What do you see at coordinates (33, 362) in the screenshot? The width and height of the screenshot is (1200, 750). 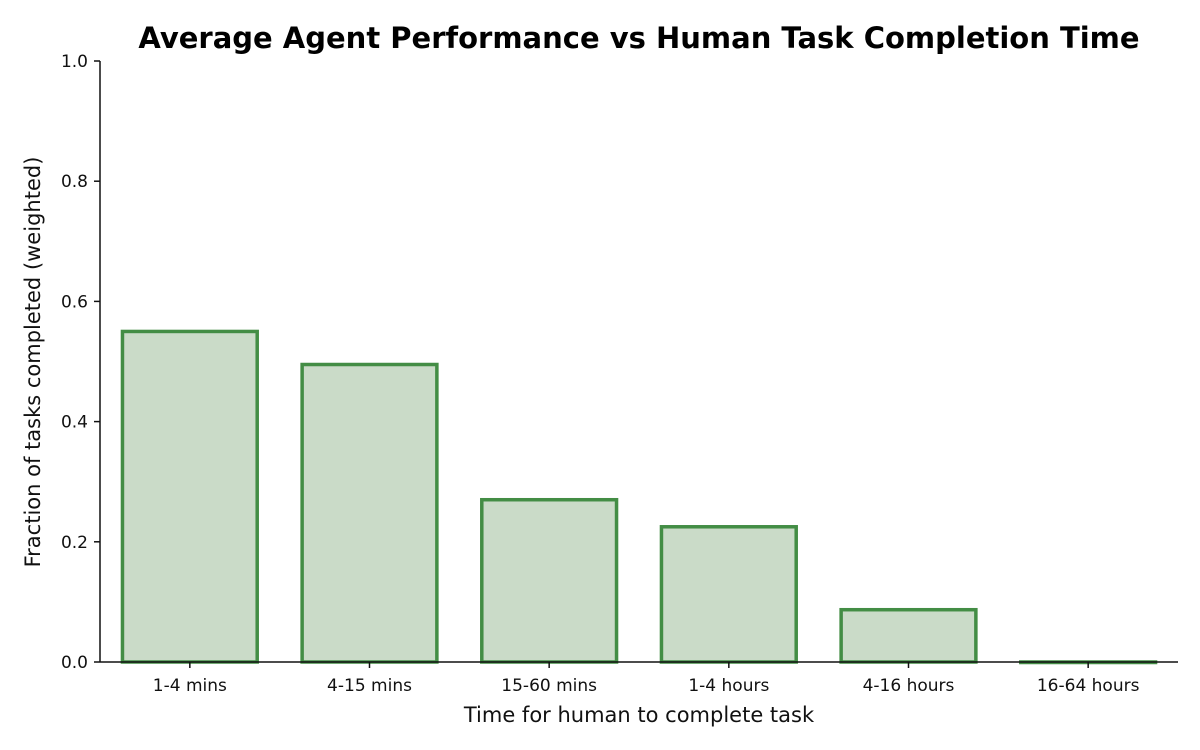 I see `y-axis-label: Fraction of tasks completed (weighted)` at bounding box center [33, 362].